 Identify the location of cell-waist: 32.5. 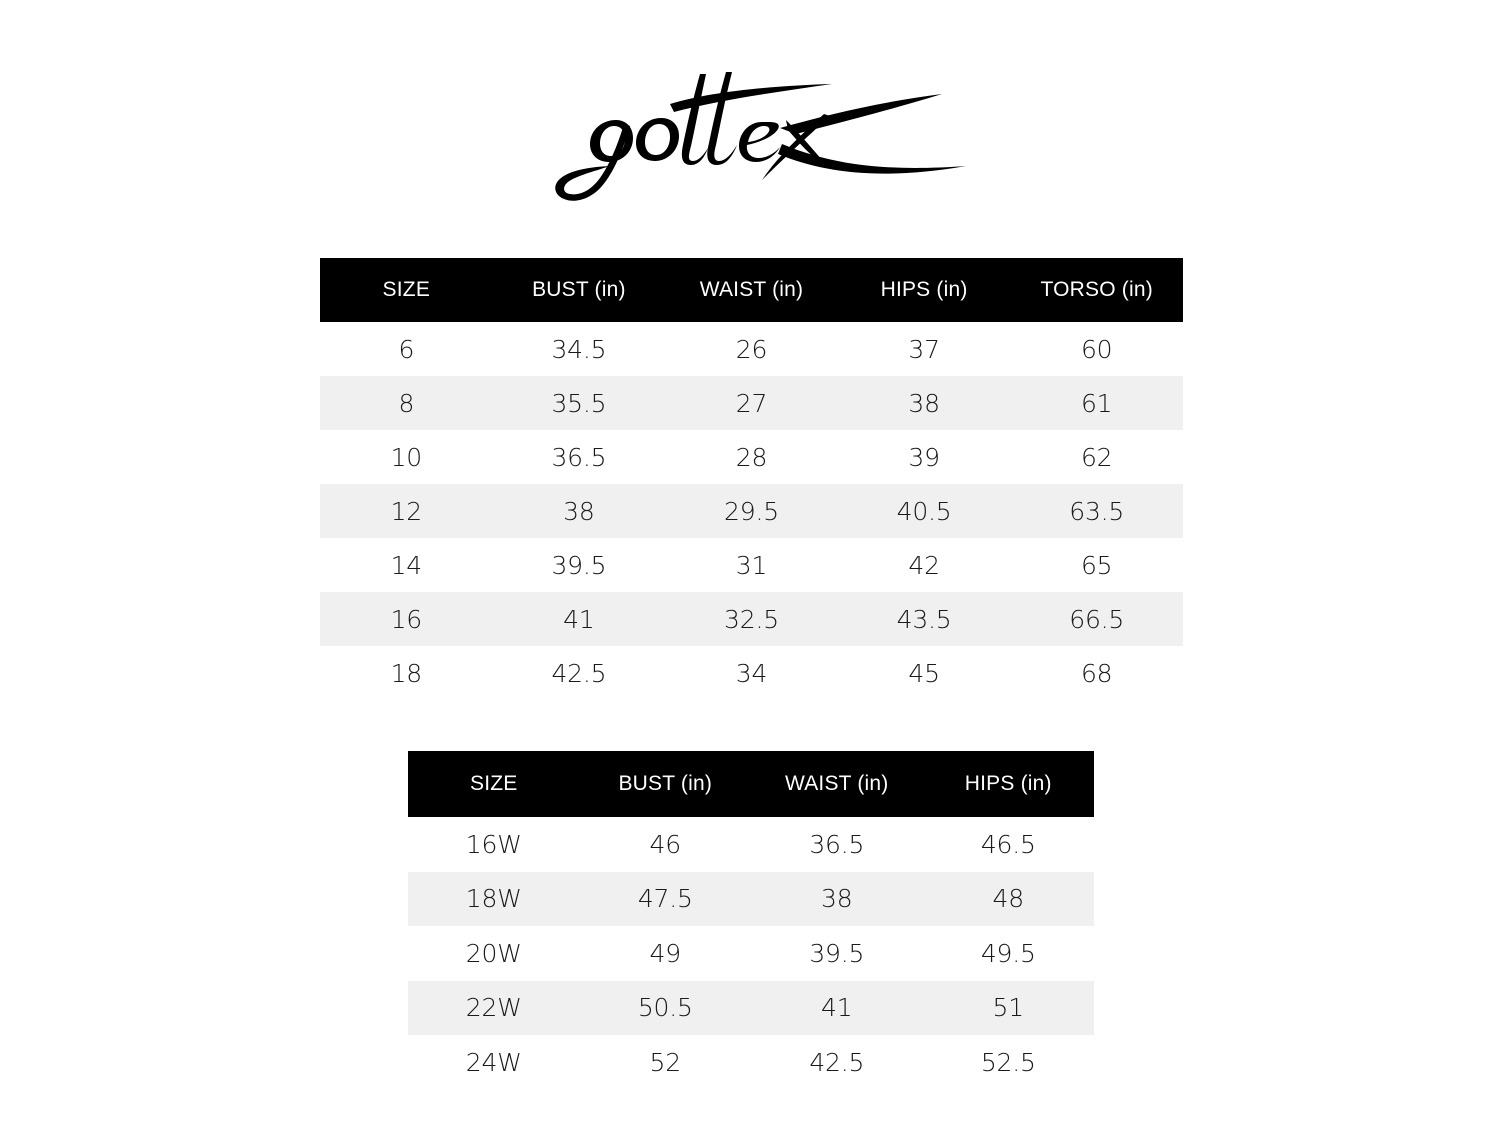
(751, 619).